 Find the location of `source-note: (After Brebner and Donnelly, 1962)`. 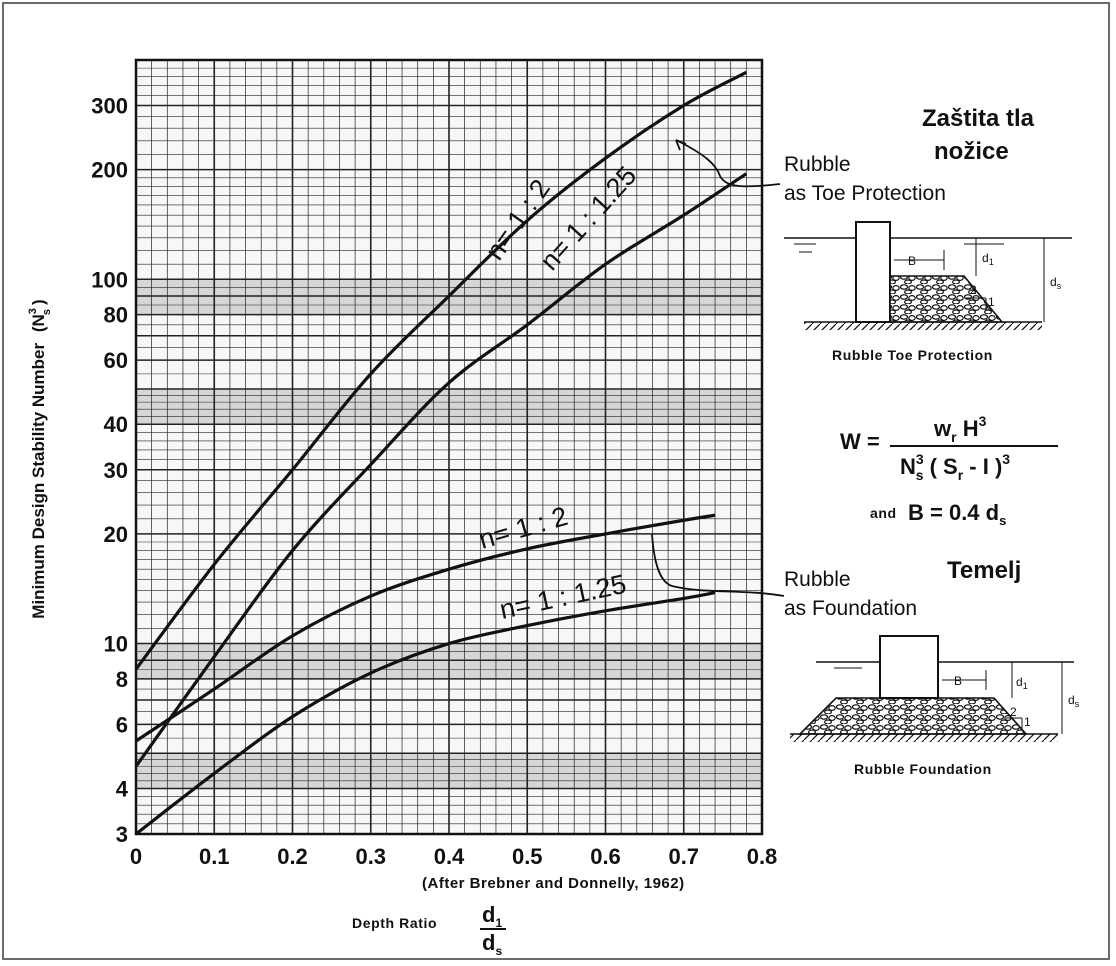

source-note: (After Brebner and Donnelly, 1962) is located at coordinates (553, 883).